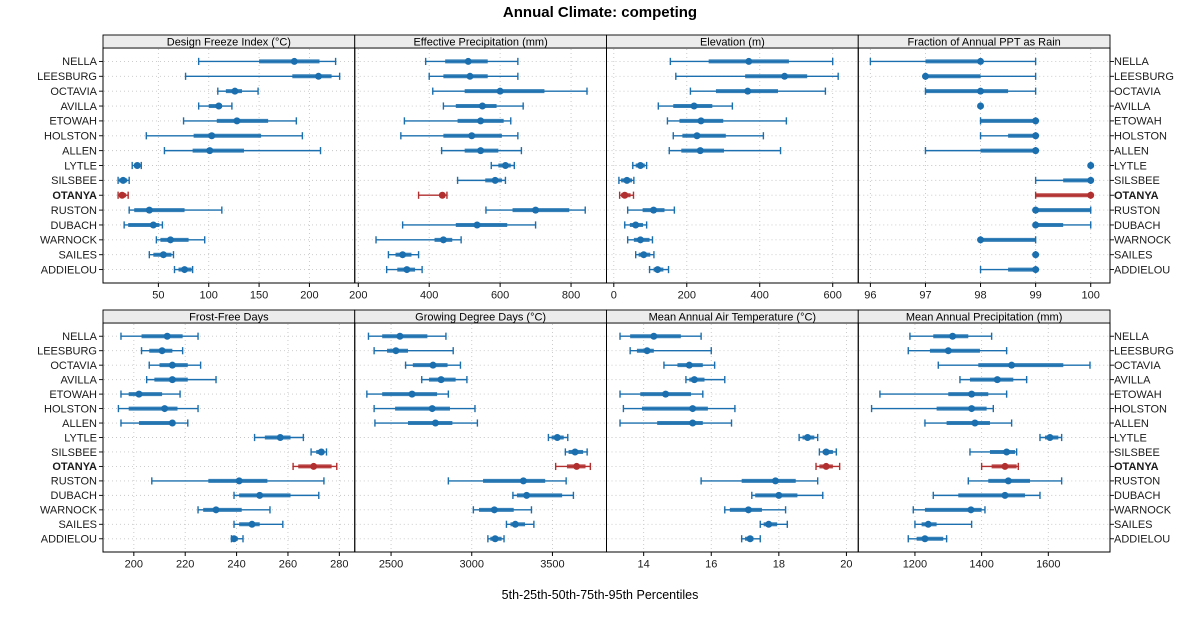  I want to click on station-label-right: LYTLE, so click(1130, 438).